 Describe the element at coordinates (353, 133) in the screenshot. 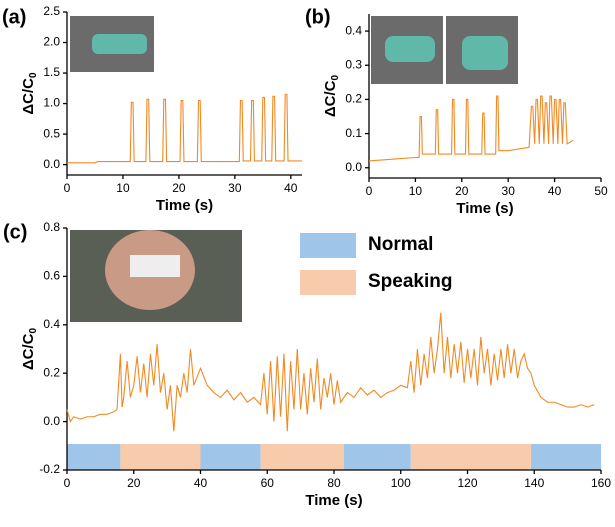

I see `y-tick-label: 0.1` at that location.